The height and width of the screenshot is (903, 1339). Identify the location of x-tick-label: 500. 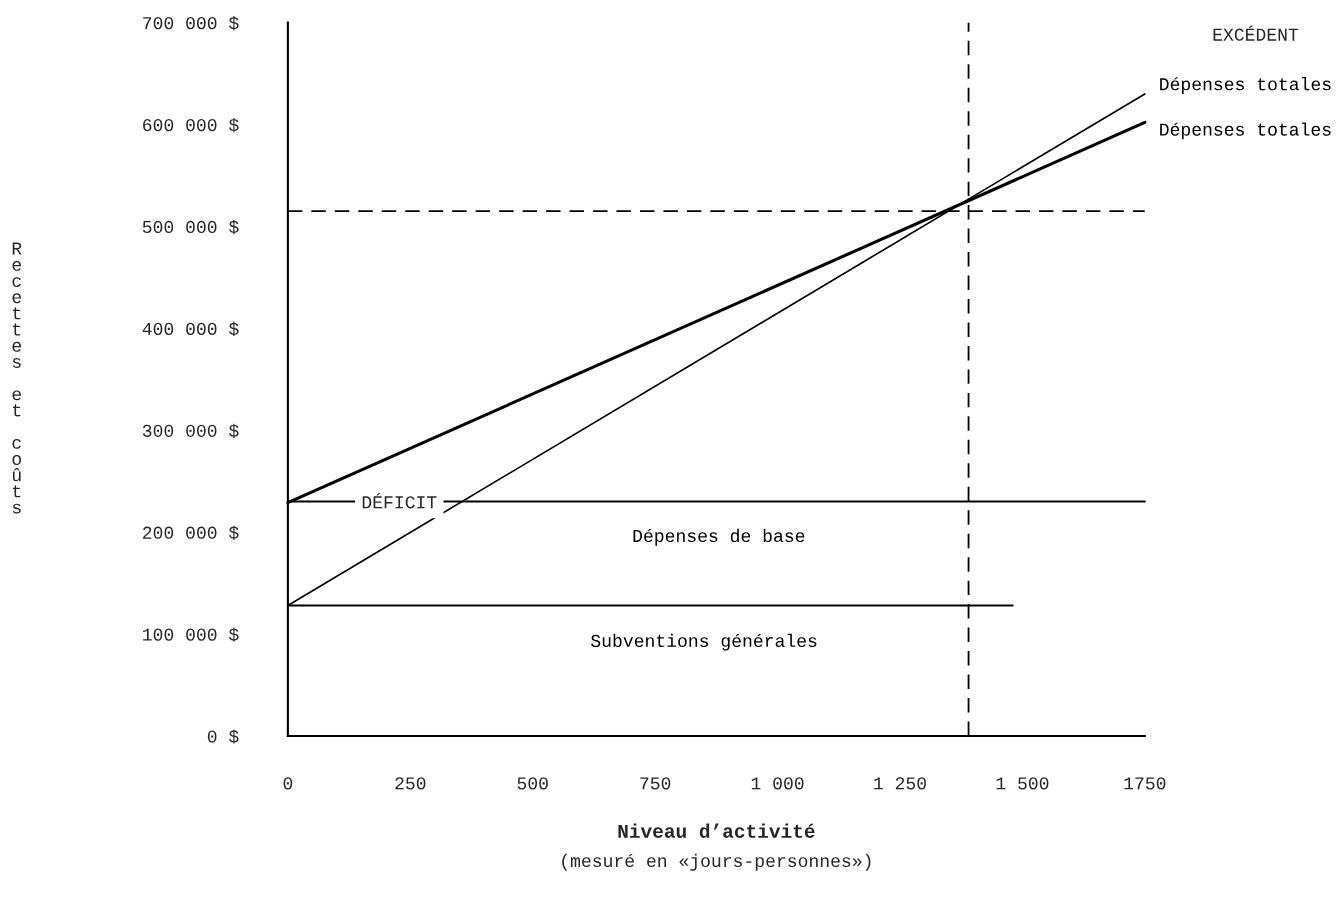
(532, 783).